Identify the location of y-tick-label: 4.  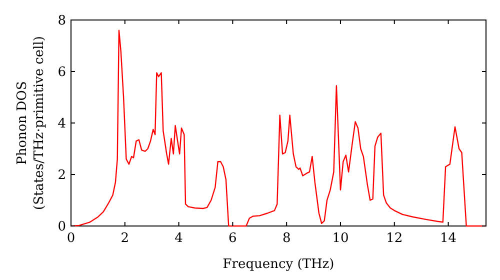
(62, 124).